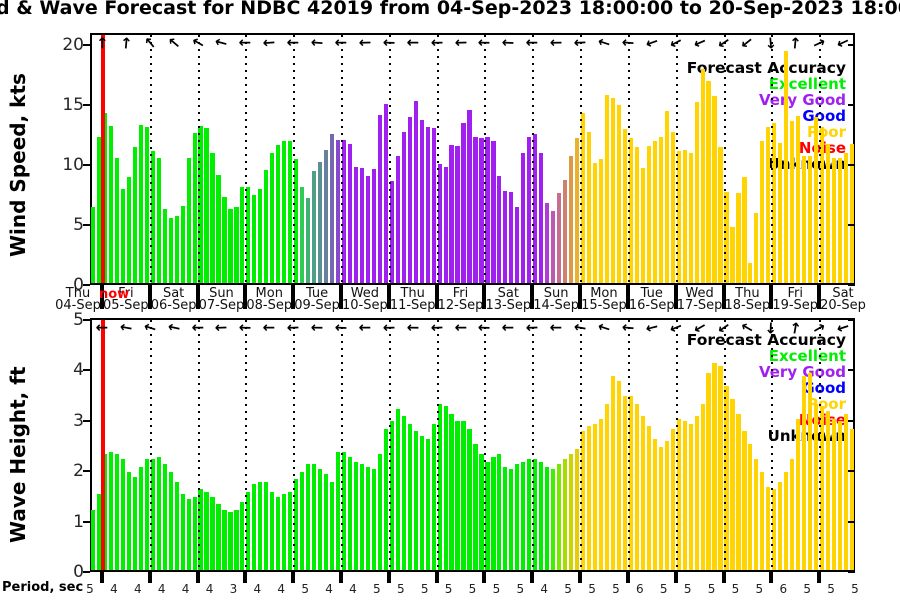 Image resolution: width=900 pixels, height=600 pixels. Describe the element at coordinates (699, 299) in the screenshot. I see `day-label: Wed 17-Sep` at that location.